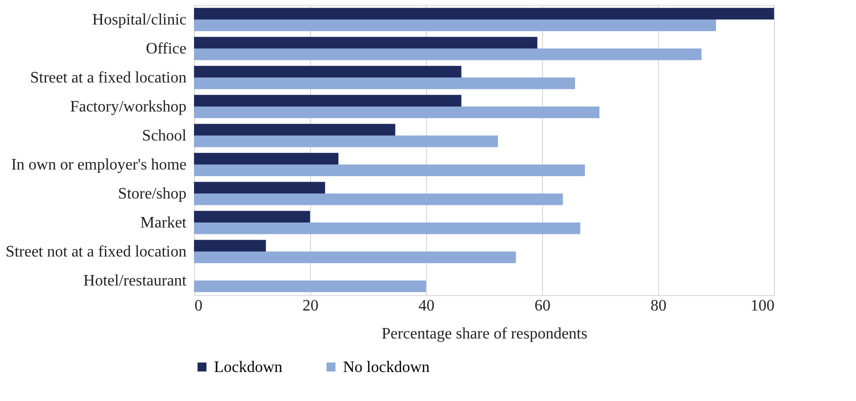 This screenshot has width=856, height=401. I want to click on y-tick-label: Hospital/clinic, so click(139, 20).